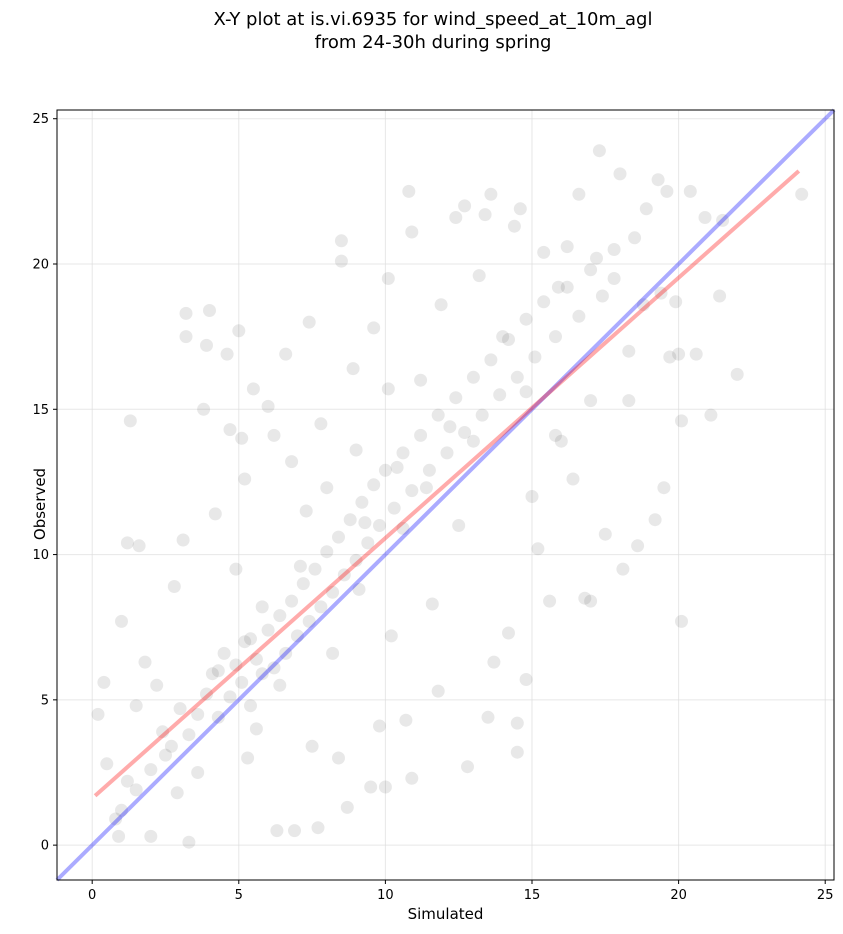  Describe the element at coordinates (40, 265) in the screenshot. I see `y-tick-label: 20` at that location.